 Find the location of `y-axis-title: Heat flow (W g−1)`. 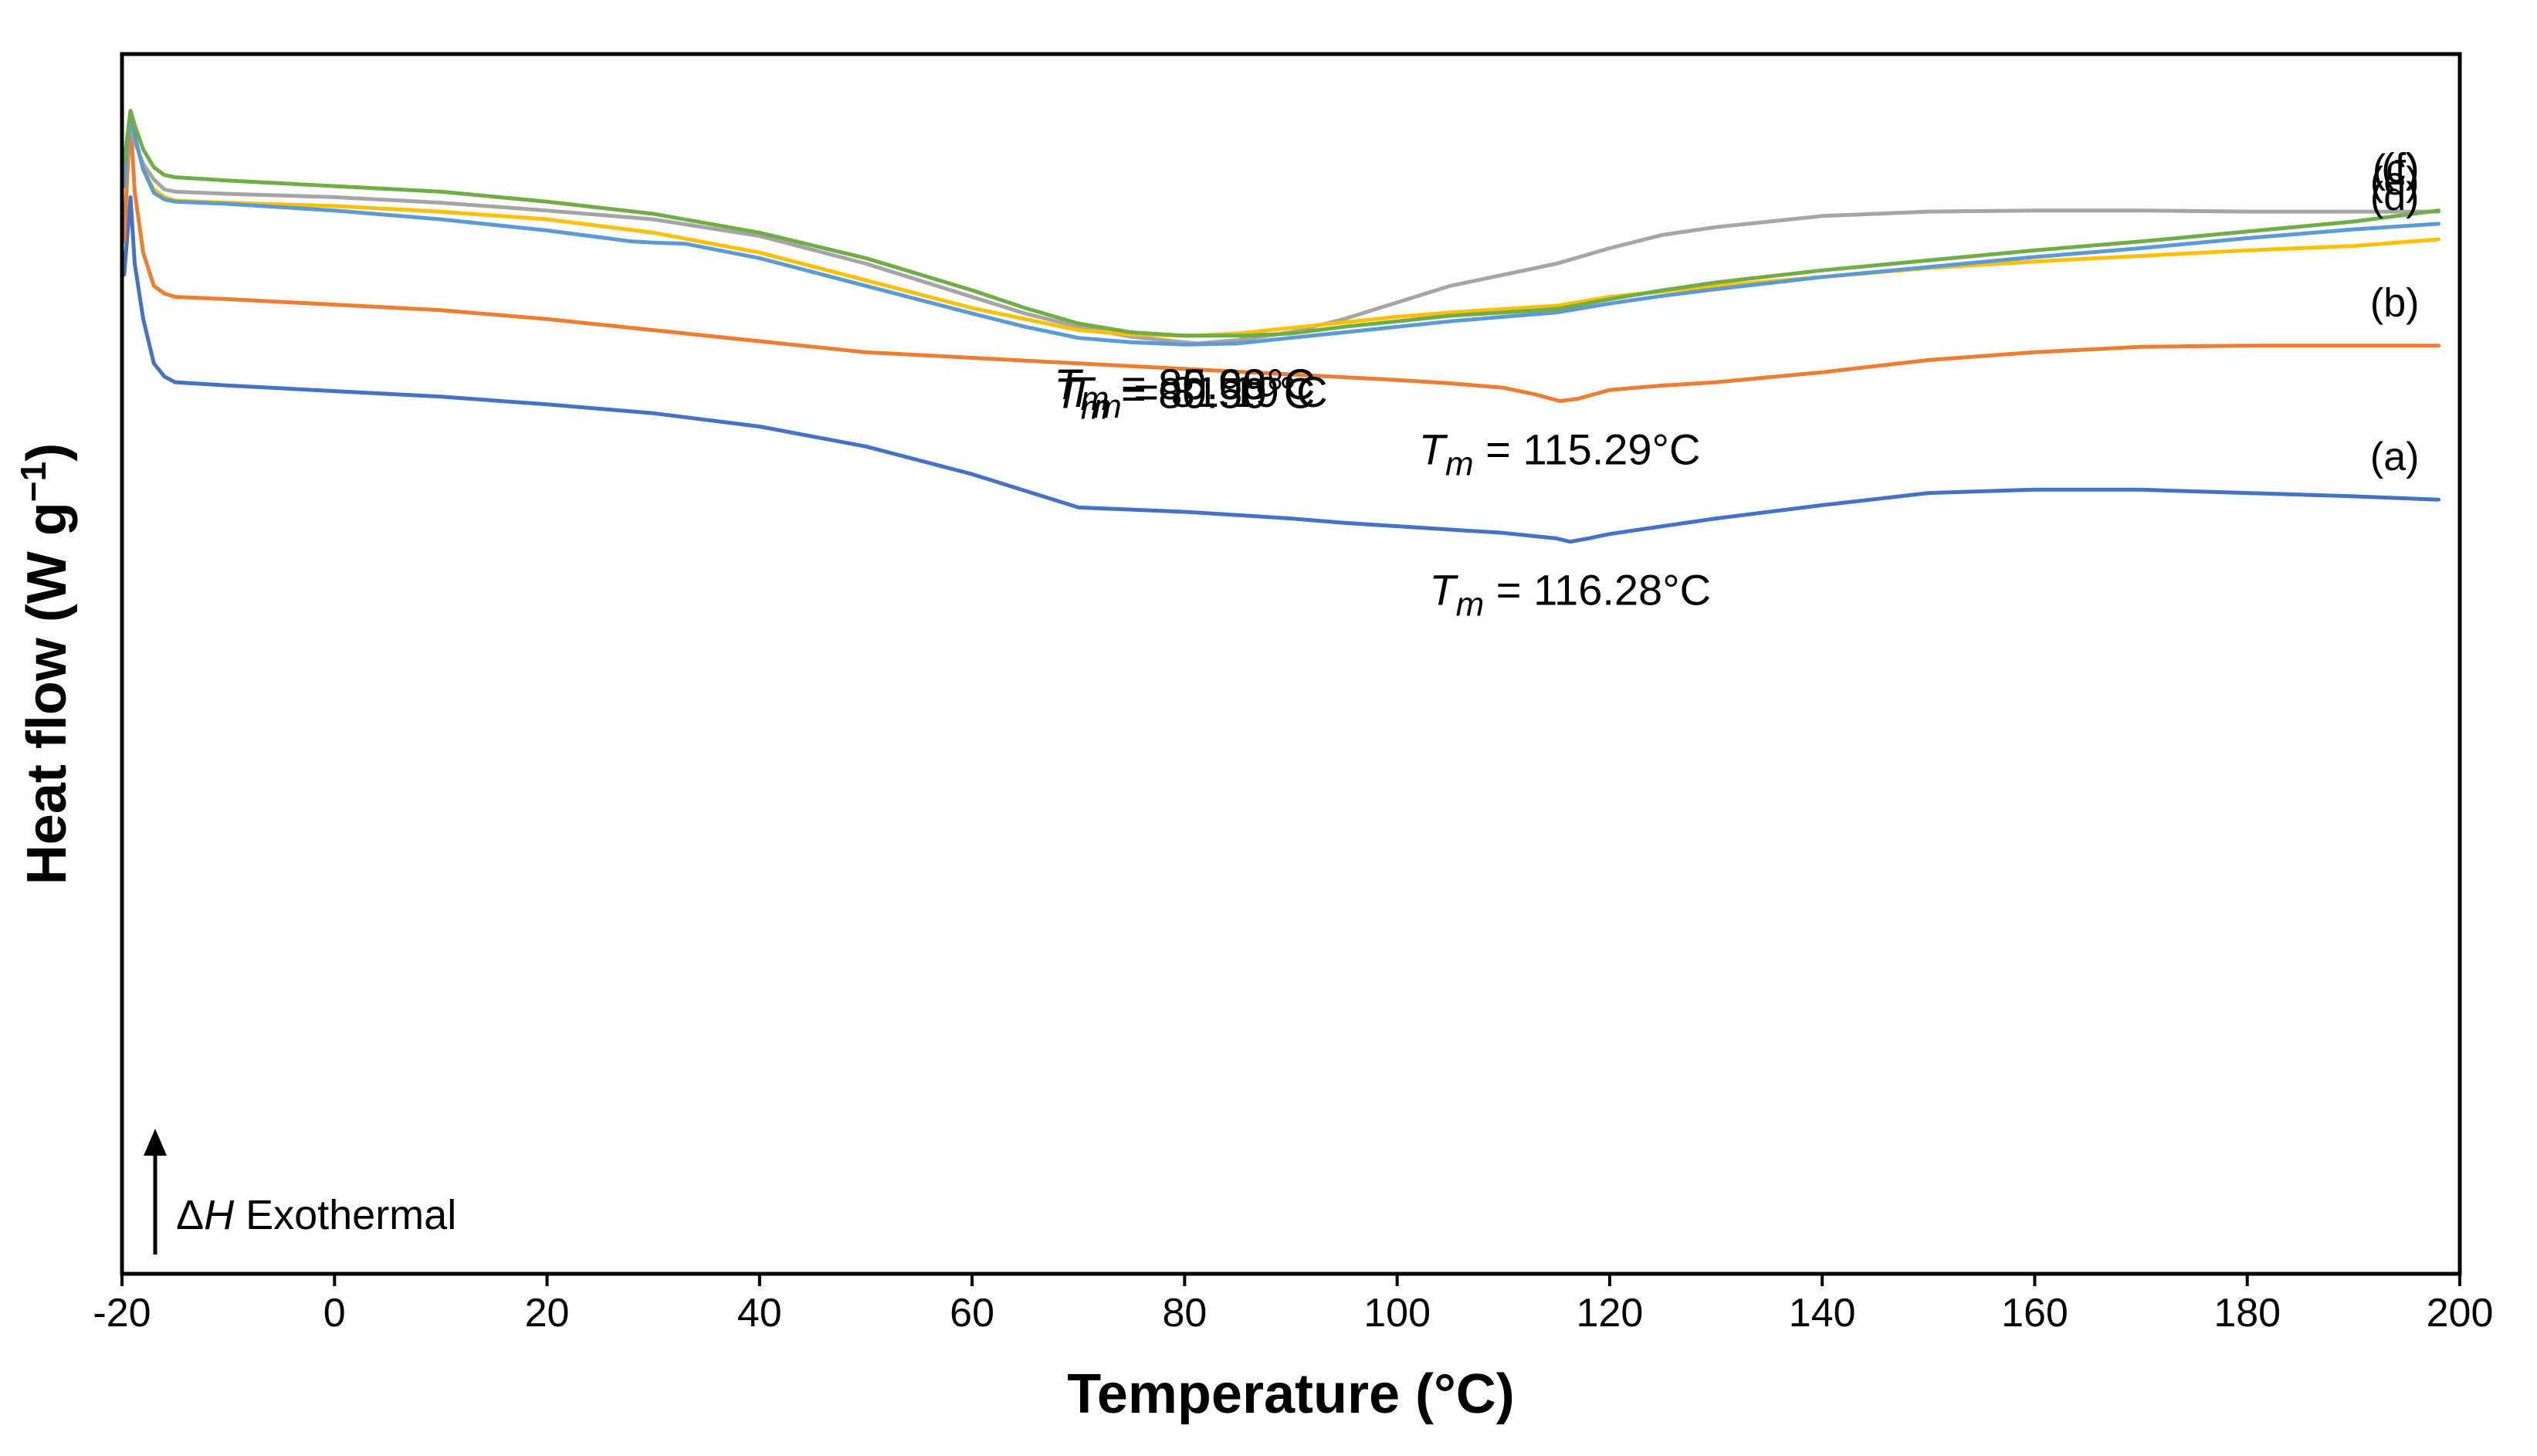

y-axis-title: Heat flow (W g−1) is located at coordinates (46, 664).